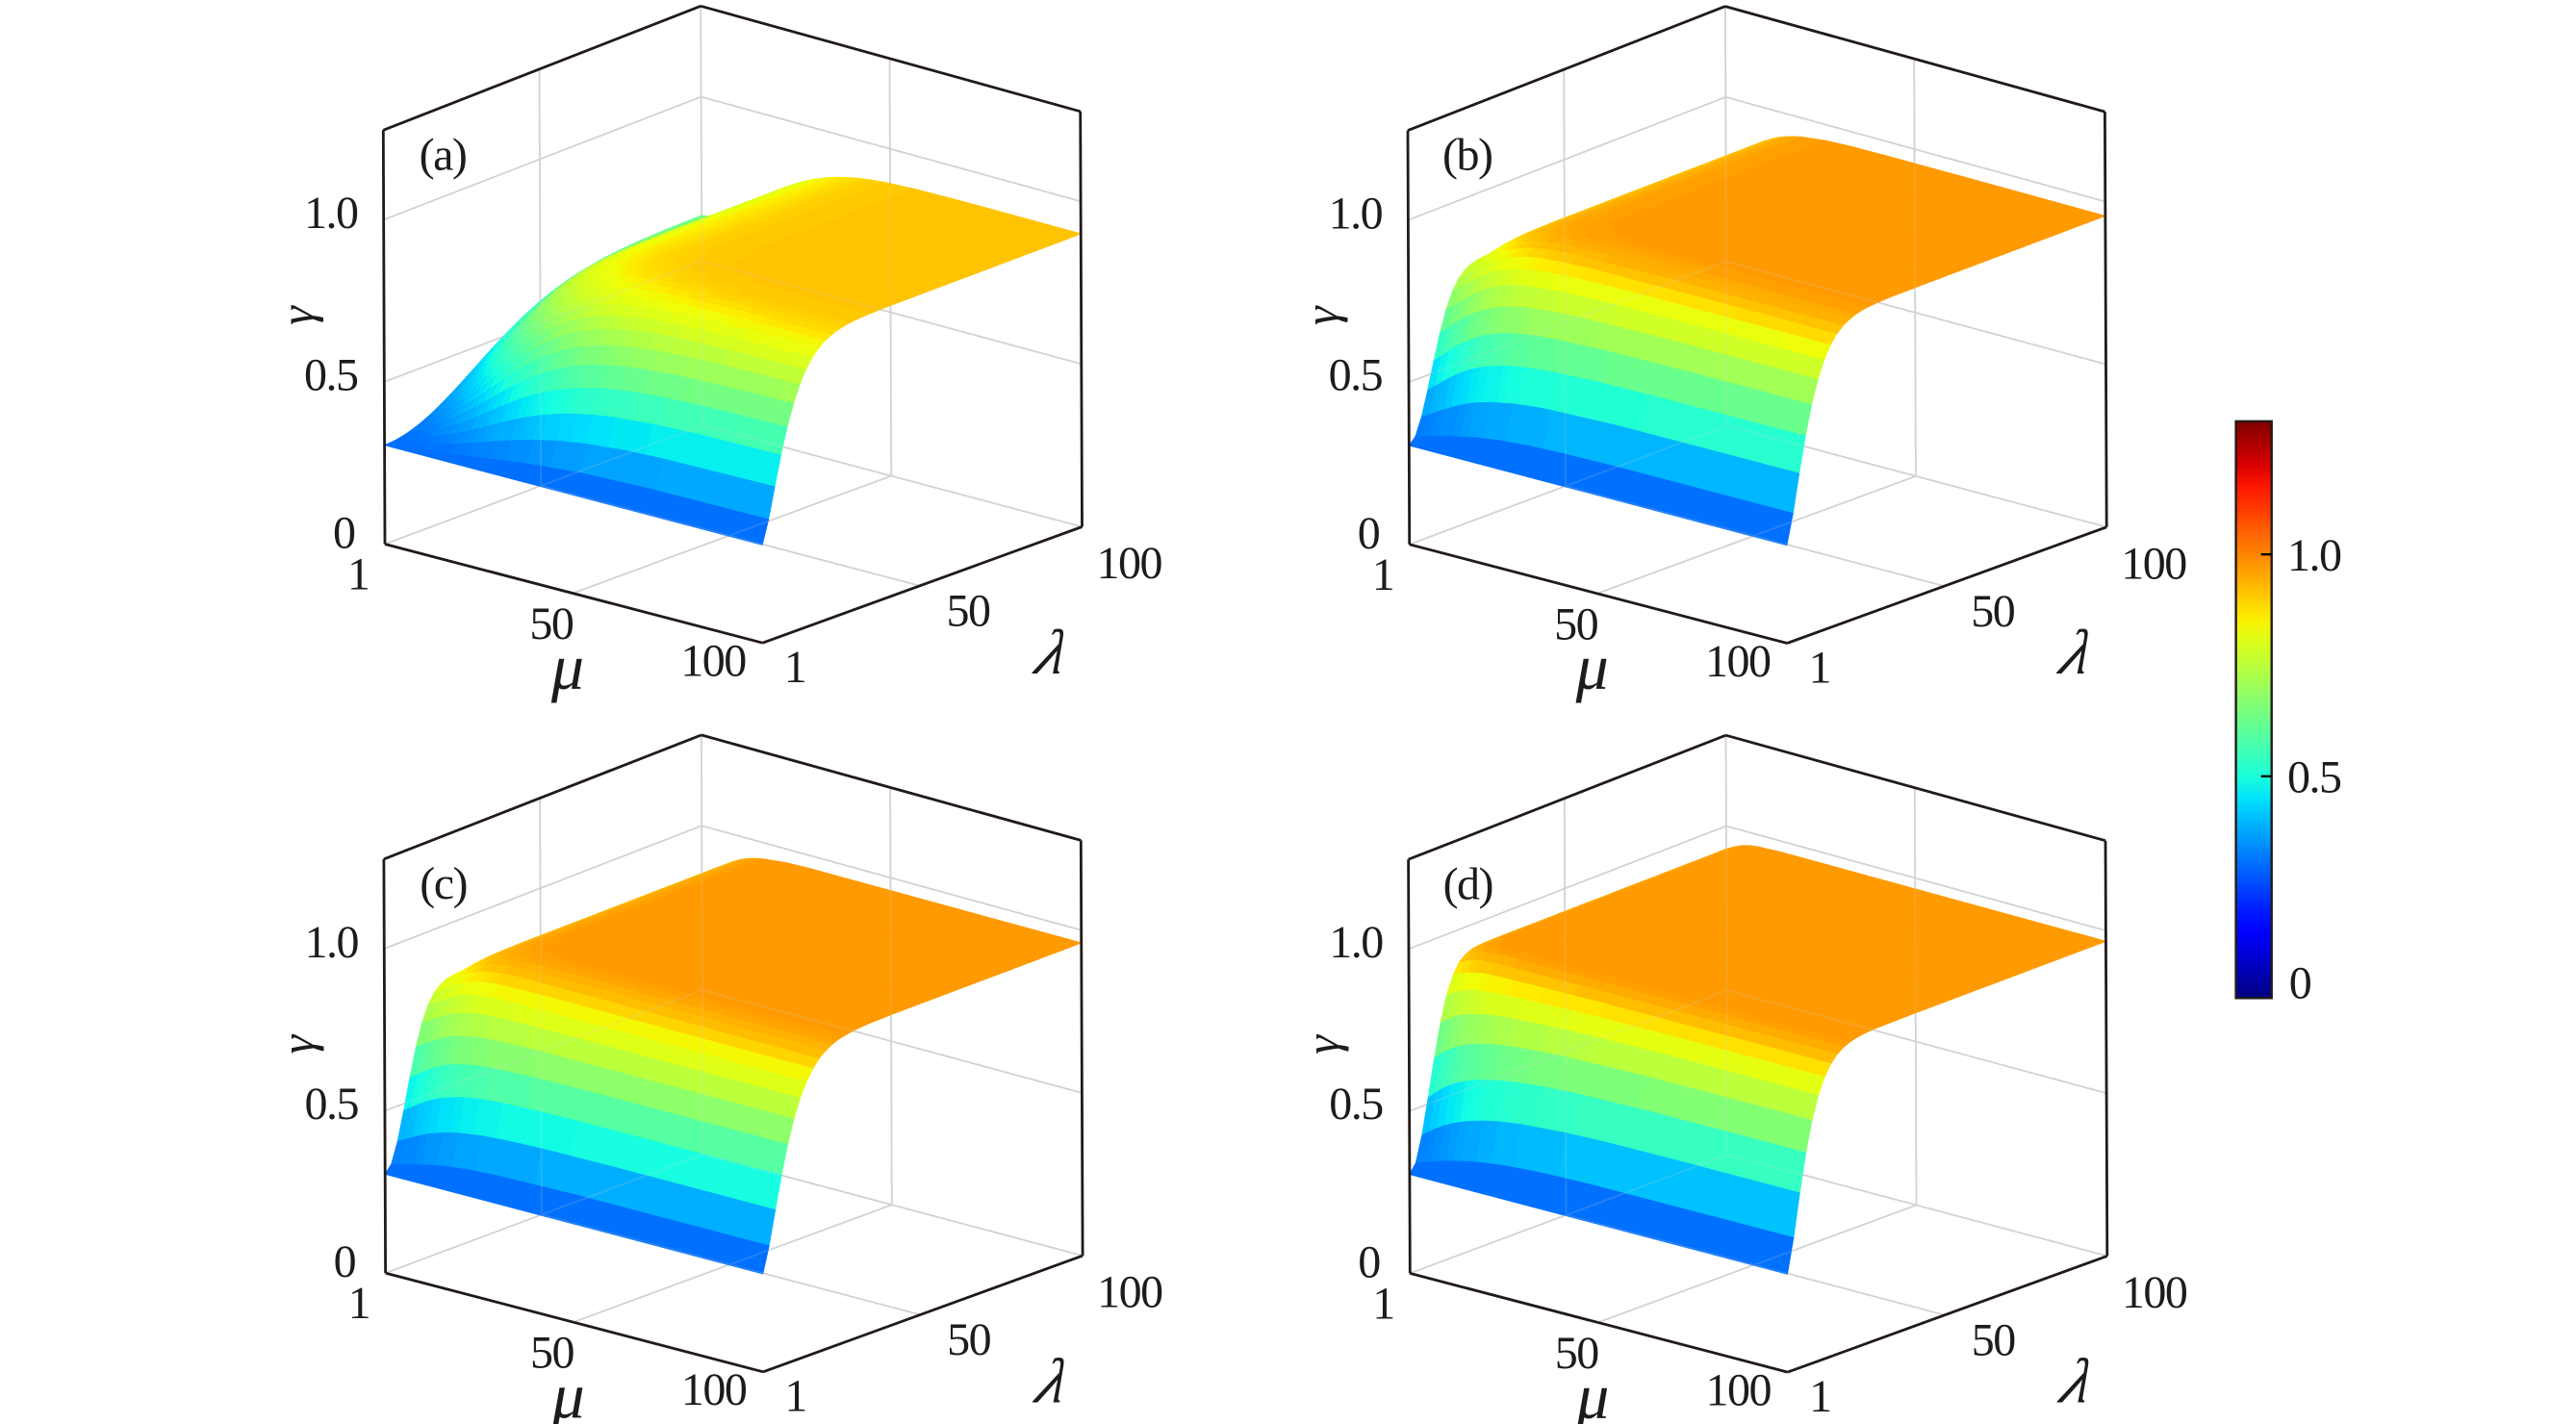 This screenshot has width=2576, height=1424. I want to click on svg-text: (c), so click(443, 883).